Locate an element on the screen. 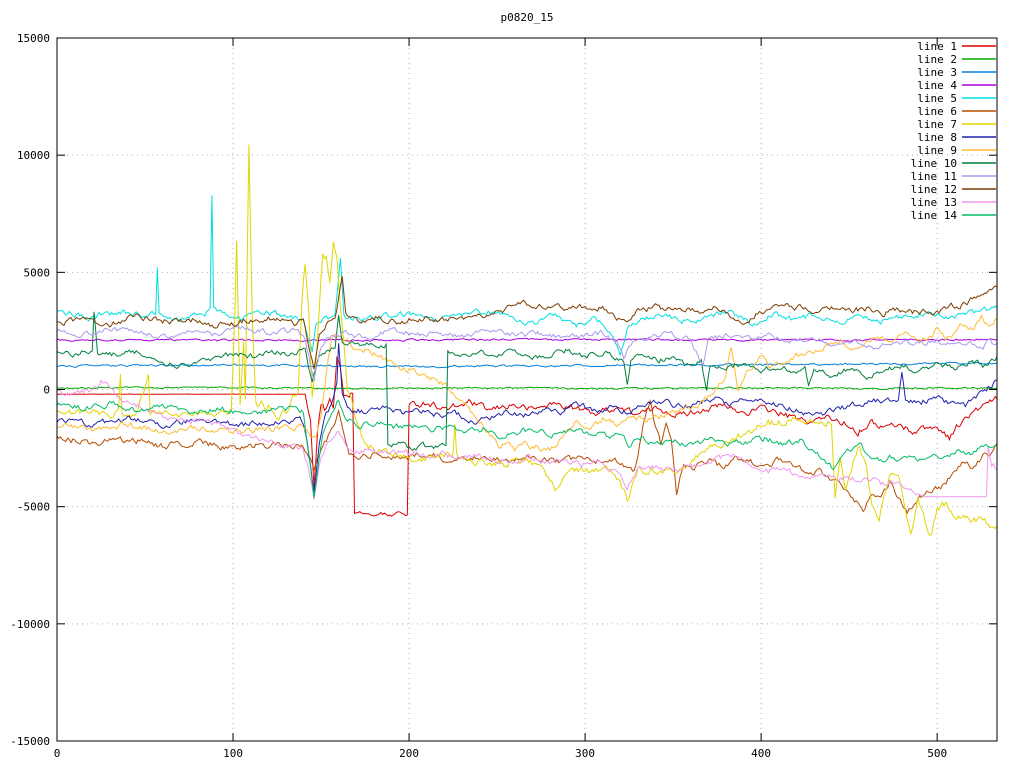 Image resolution: width=1024 pixels, height=768 pixels. y-tick-label: 5000 is located at coordinates (37, 272).